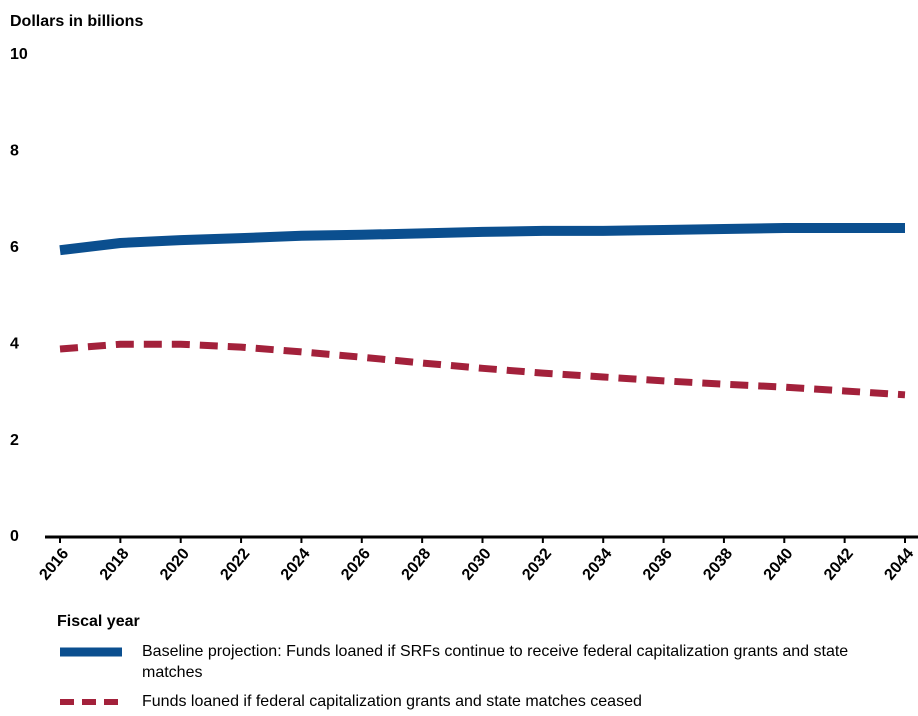  Describe the element at coordinates (417, 564) in the screenshot. I see `x-tick-label: 2028` at that location.